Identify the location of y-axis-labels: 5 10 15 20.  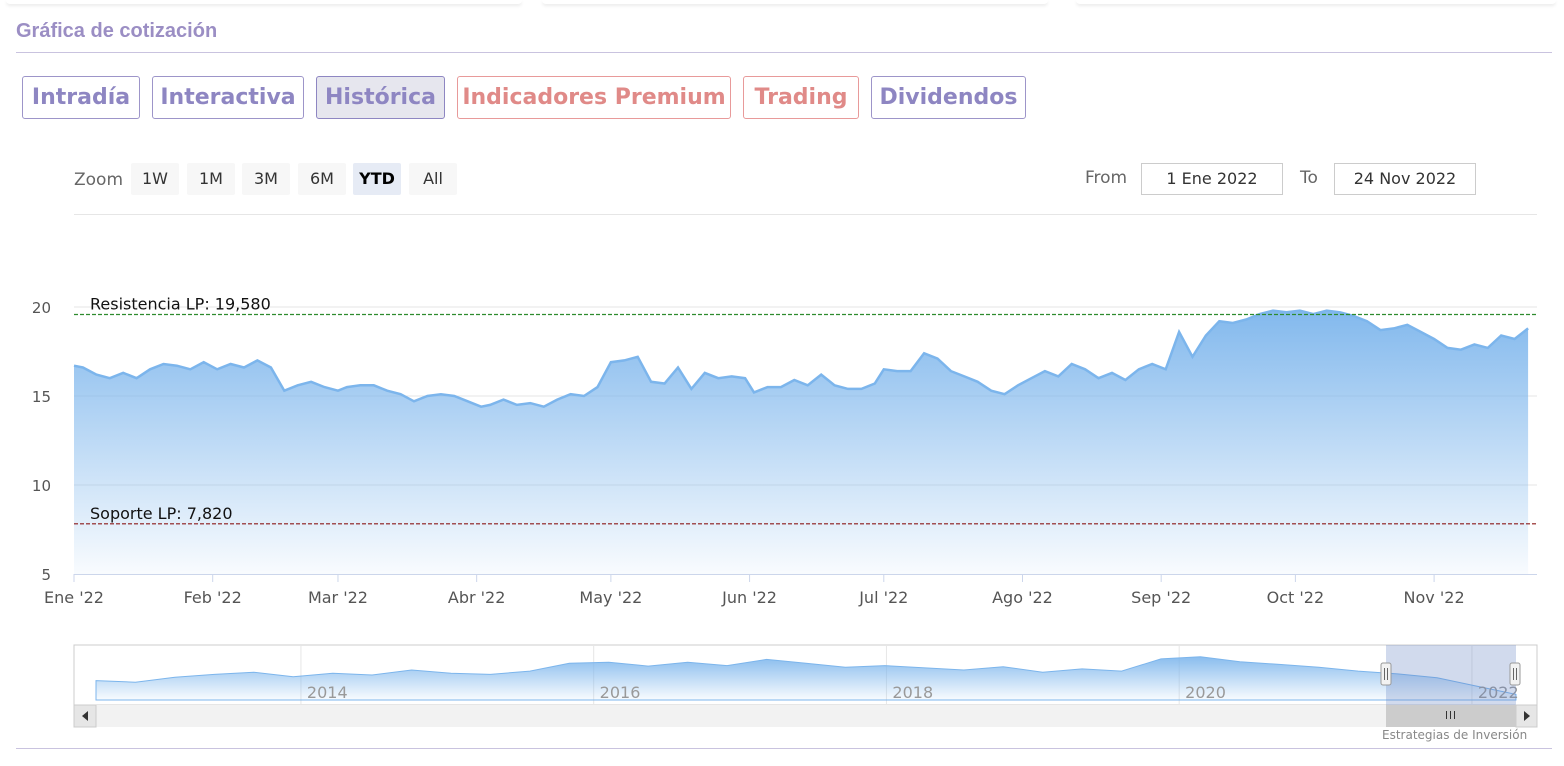
(41, 441).